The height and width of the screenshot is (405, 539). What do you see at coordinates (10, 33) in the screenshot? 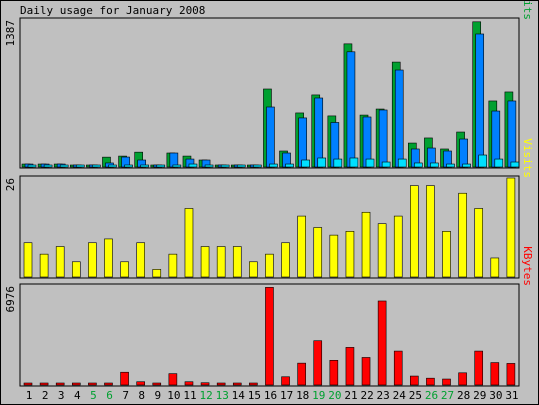
I see `y-max-label: 1387` at bounding box center [10, 33].